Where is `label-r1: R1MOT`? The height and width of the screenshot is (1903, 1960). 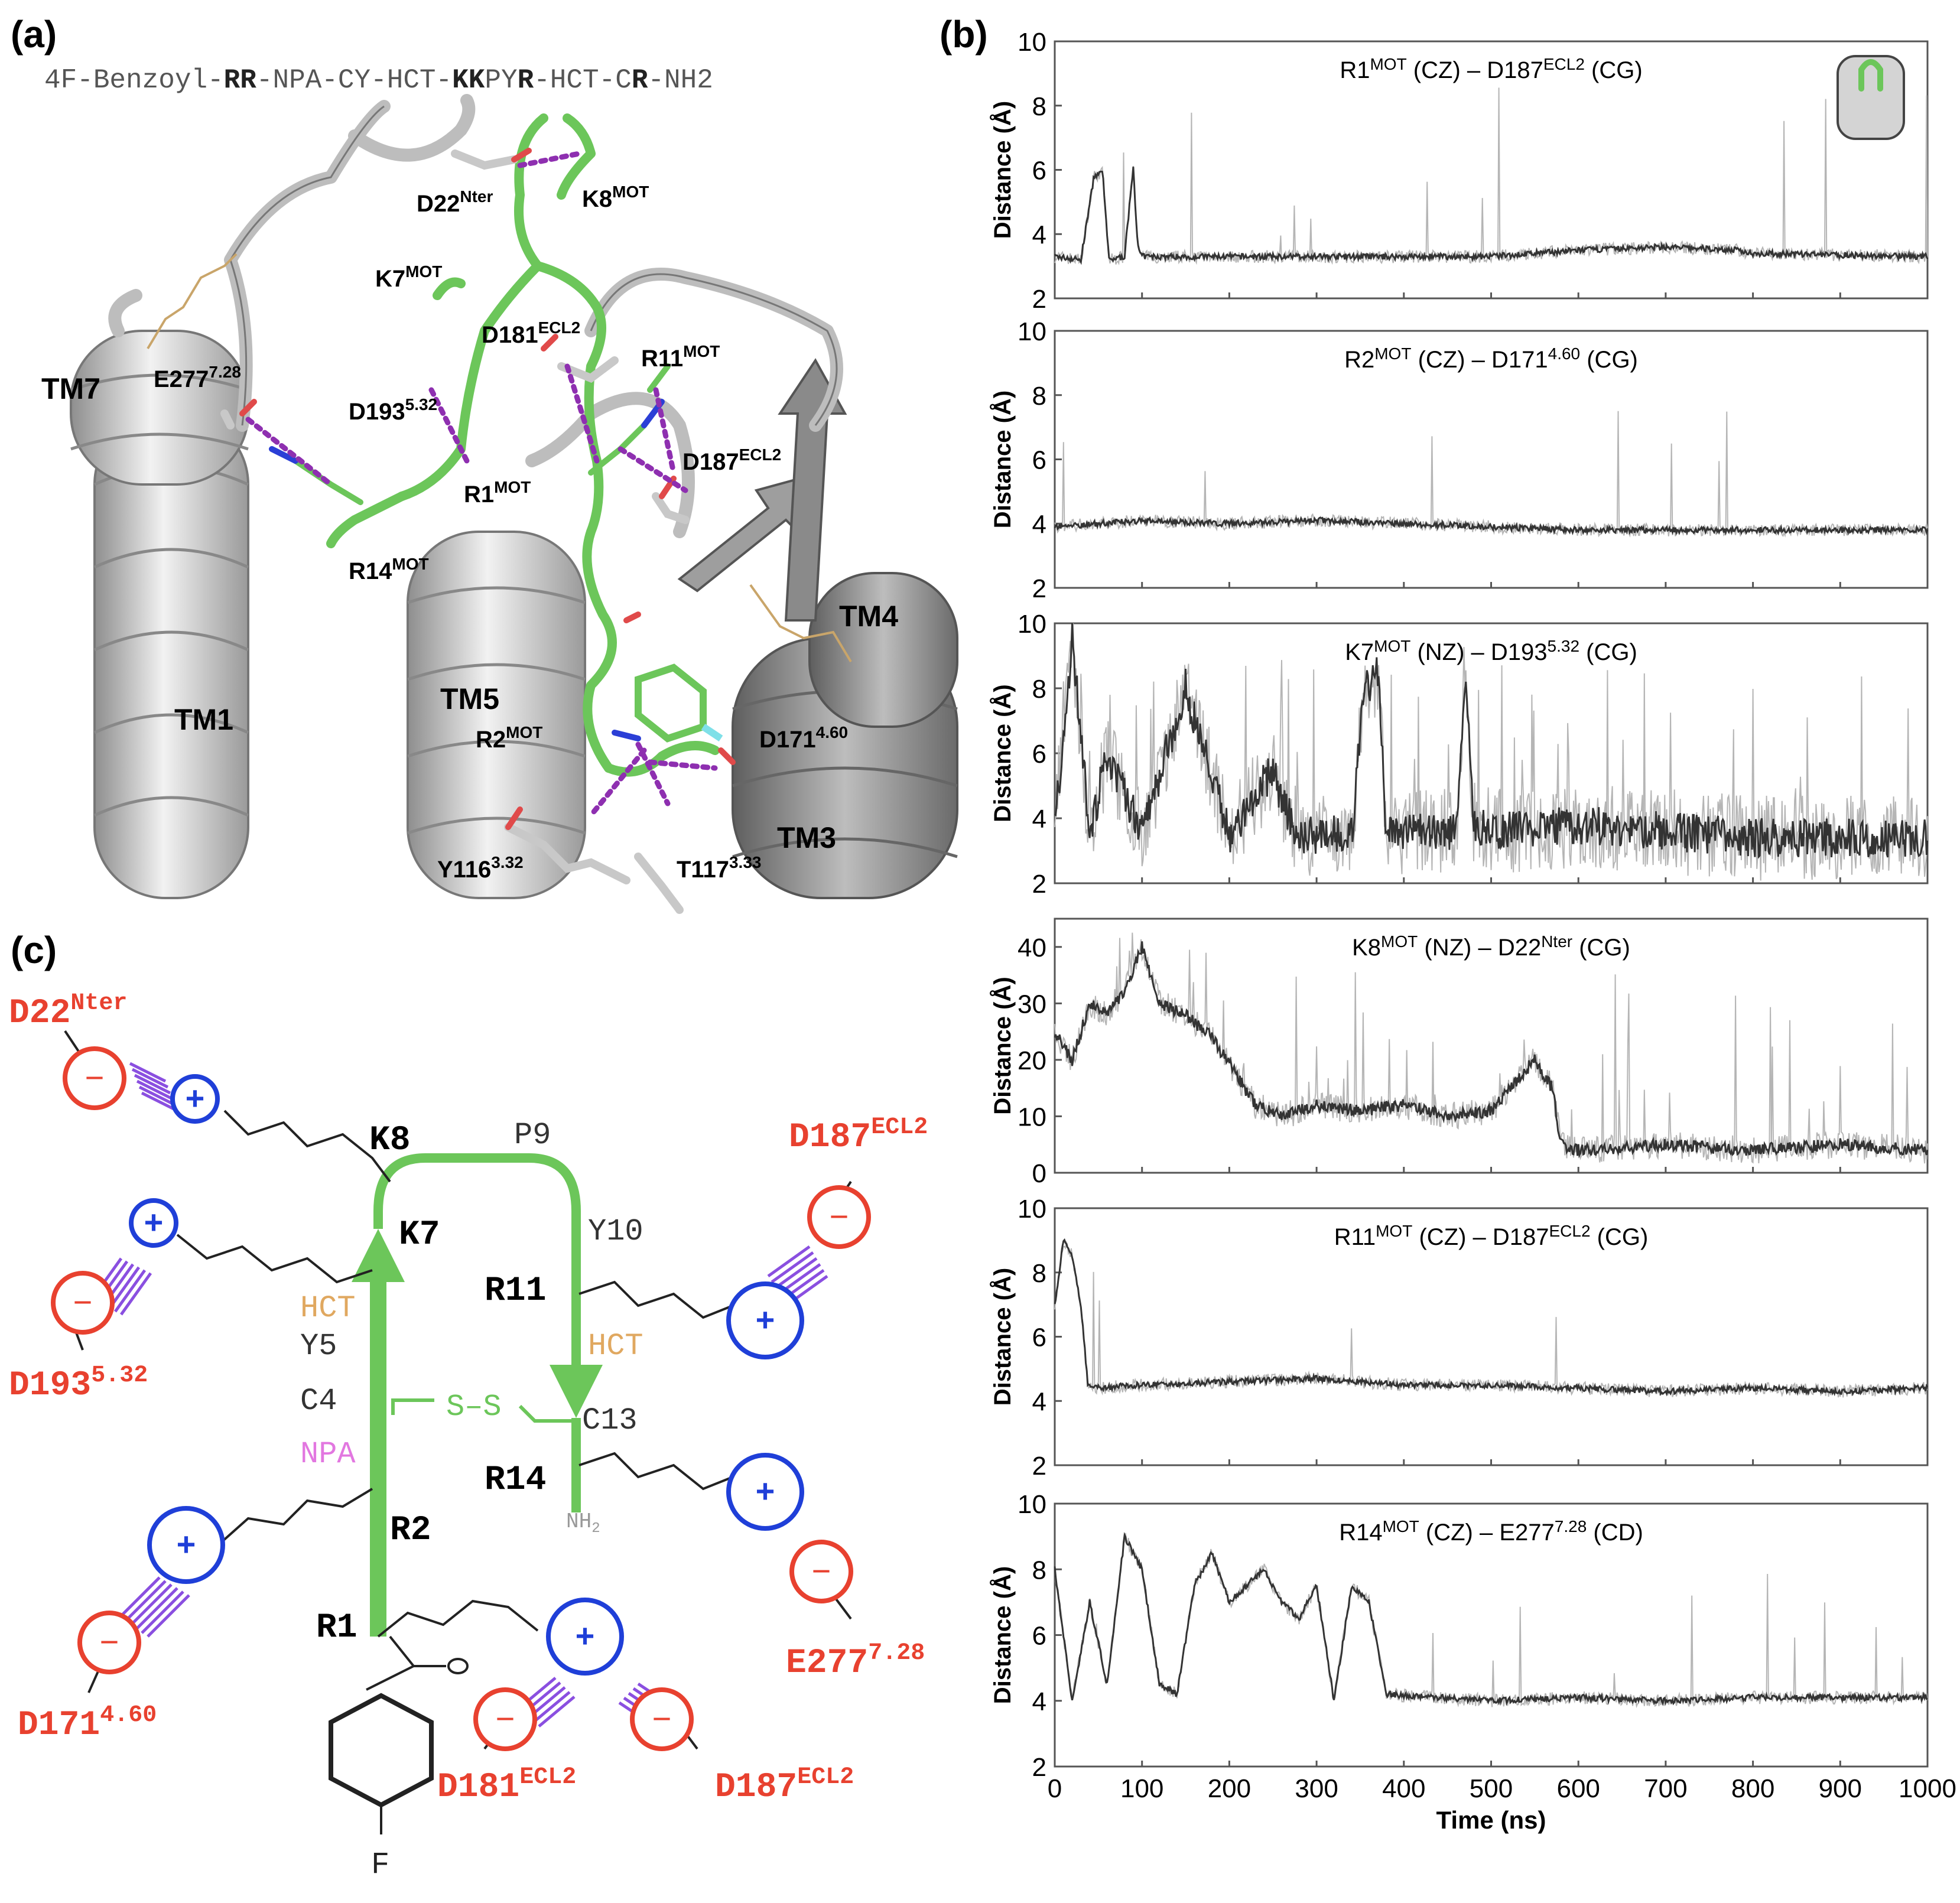 label-r1: R1MOT is located at coordinates (497, 493).